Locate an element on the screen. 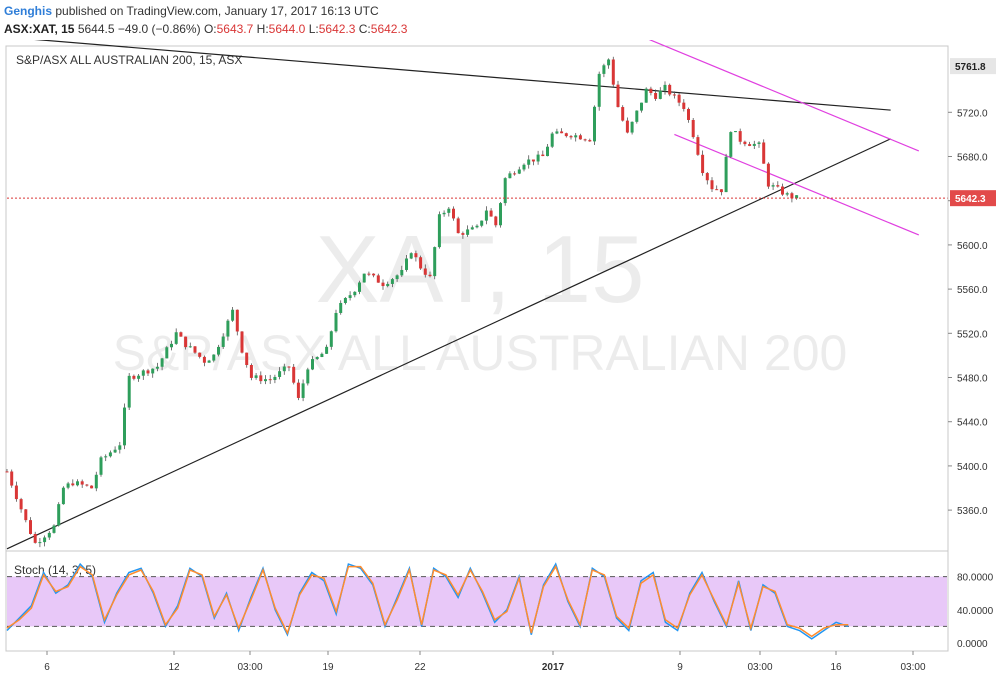 Image resolution: width=1008 pixels, height=686 pixels. price-tick-label: 5720.0 is located at coordinates (972, 113).